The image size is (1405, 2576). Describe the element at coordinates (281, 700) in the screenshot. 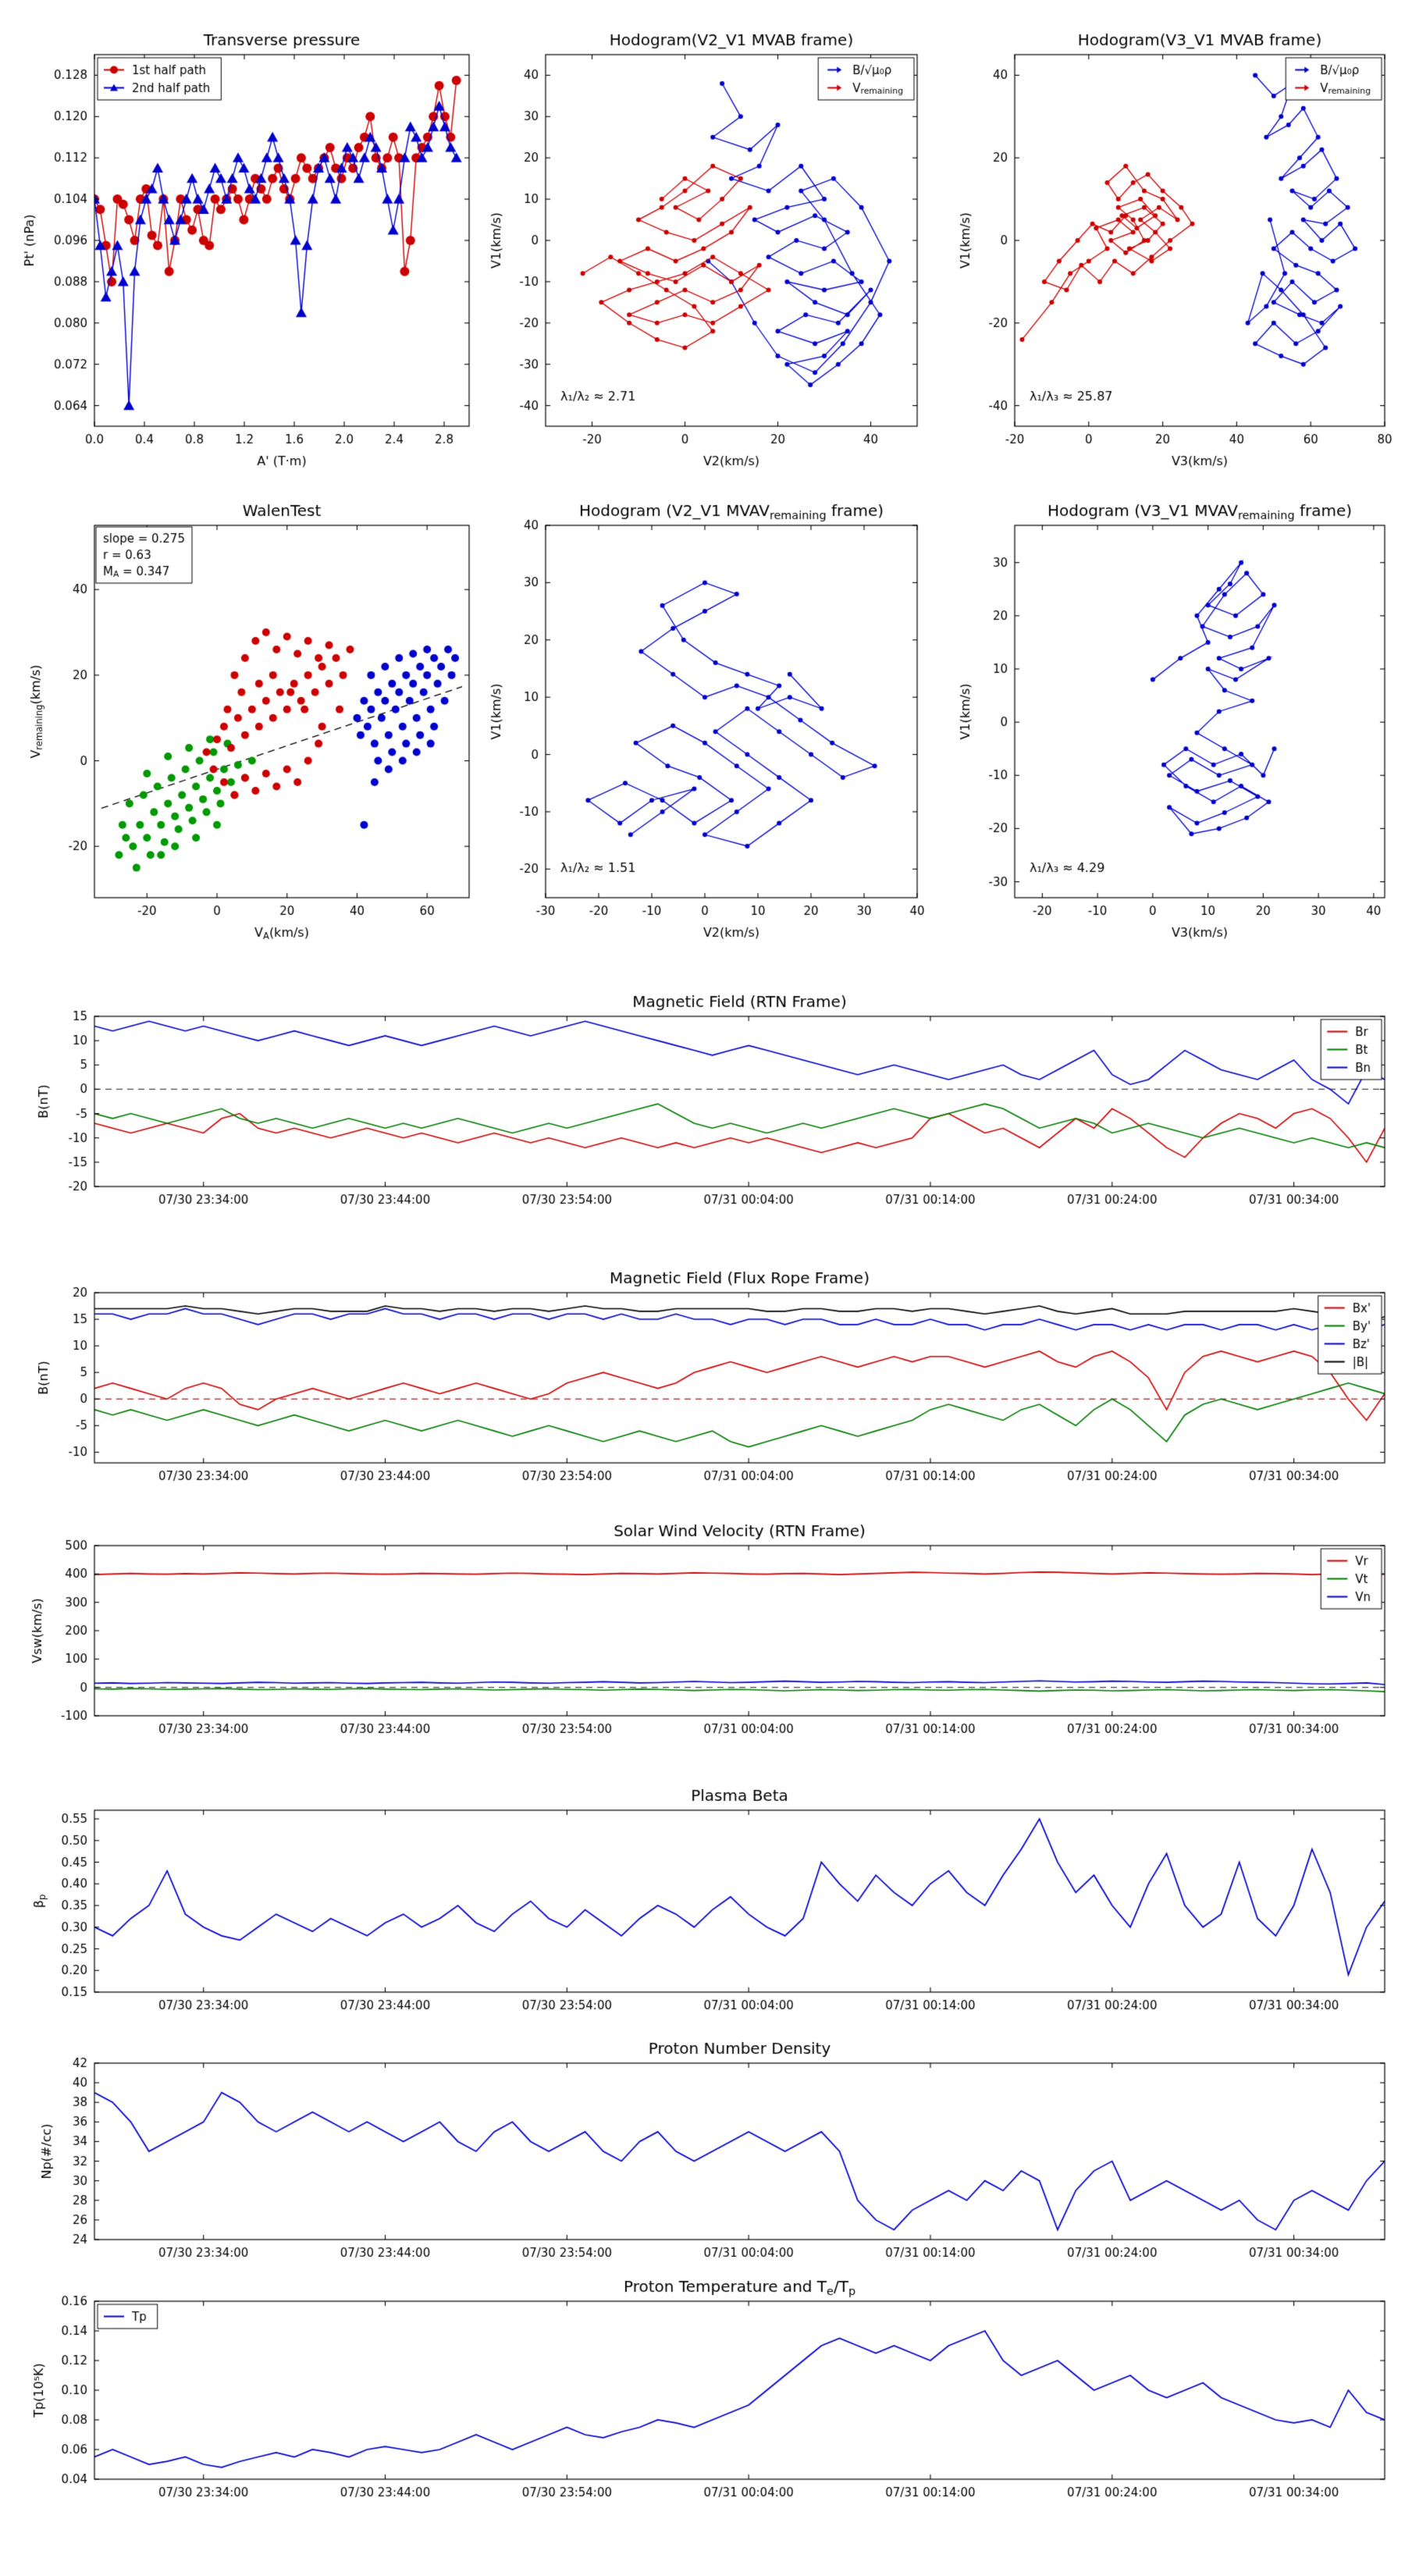

I see `walen-test-chart` at that location.